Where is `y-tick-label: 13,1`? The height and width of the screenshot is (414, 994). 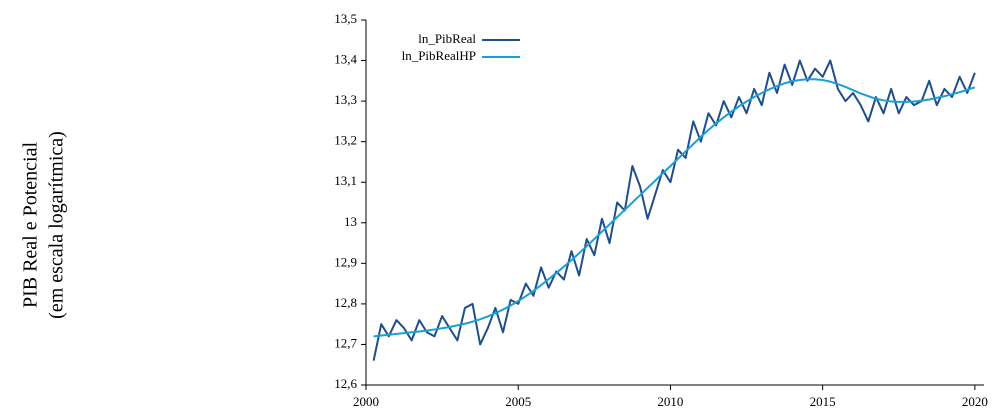
y-tick-label: 13,1 is located at coordinates (345, 180).